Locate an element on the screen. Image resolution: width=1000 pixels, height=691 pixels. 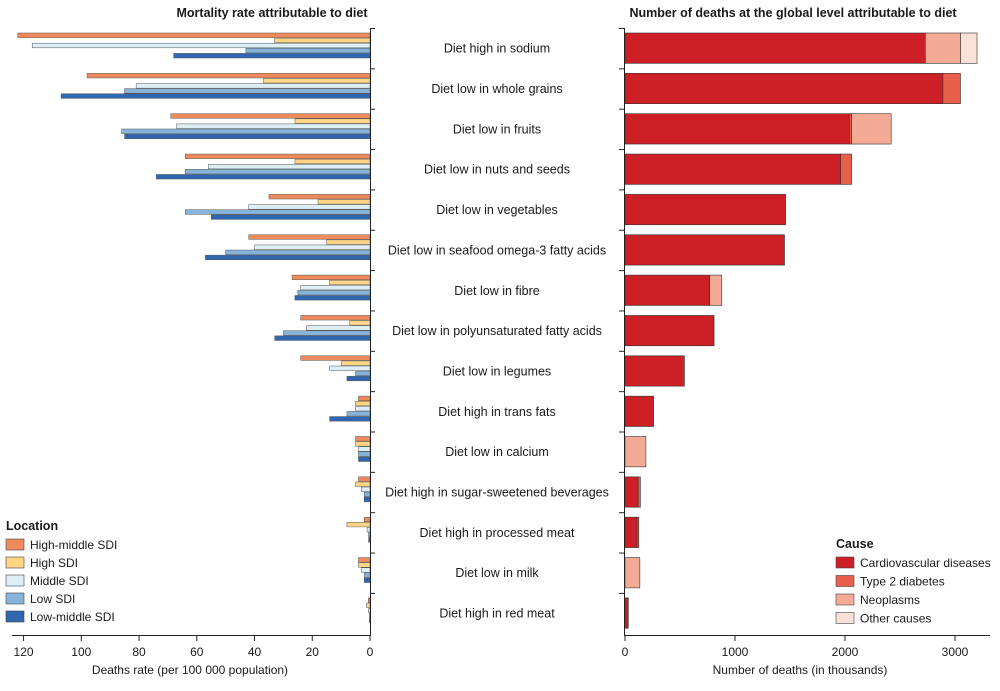
right-bar-cardiovascular-diseases-diet-high-in-red-meat is located at coordinates (626, 613).